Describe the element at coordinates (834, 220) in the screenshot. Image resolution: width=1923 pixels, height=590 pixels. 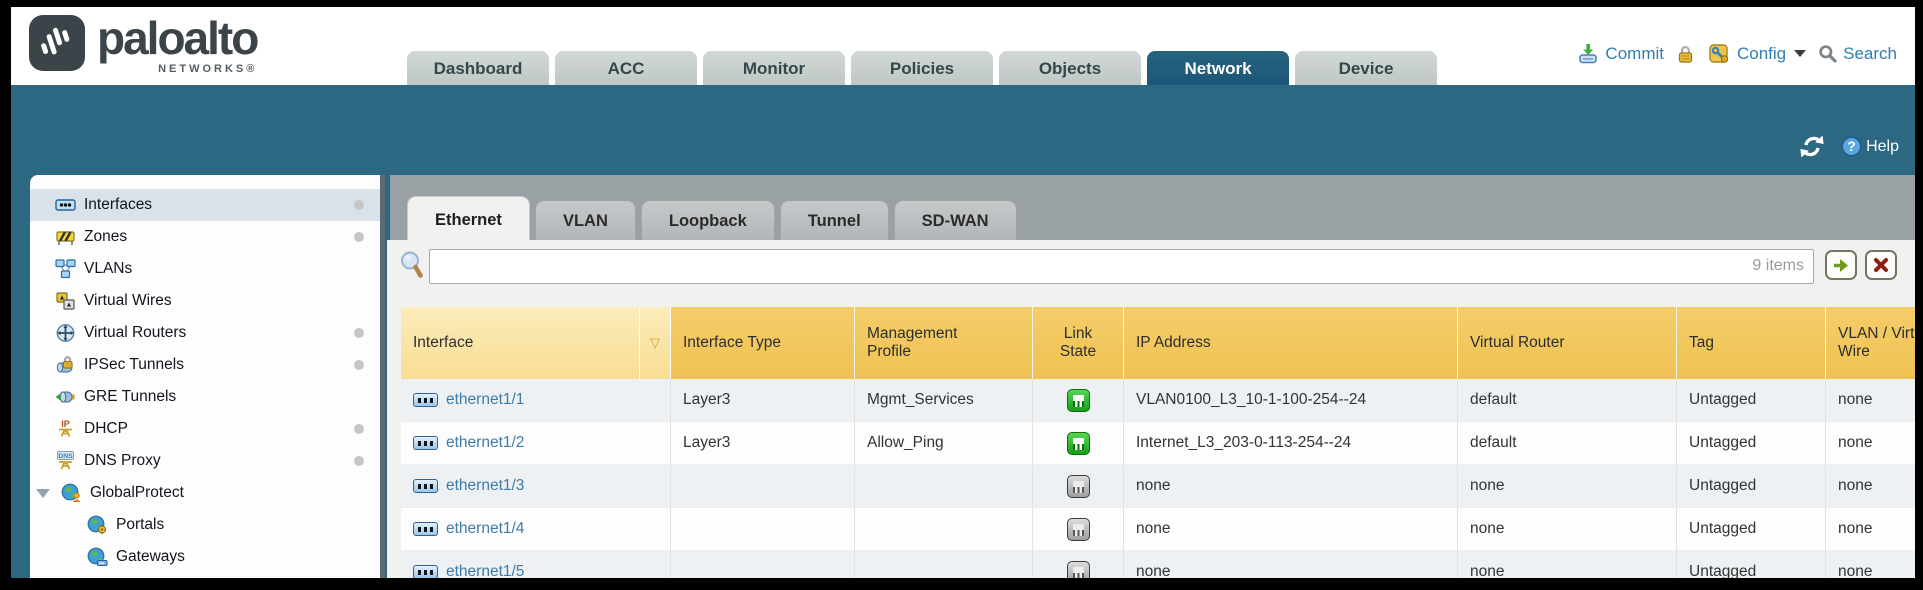
I see `tab-tunnel: Tunnel` at that location.